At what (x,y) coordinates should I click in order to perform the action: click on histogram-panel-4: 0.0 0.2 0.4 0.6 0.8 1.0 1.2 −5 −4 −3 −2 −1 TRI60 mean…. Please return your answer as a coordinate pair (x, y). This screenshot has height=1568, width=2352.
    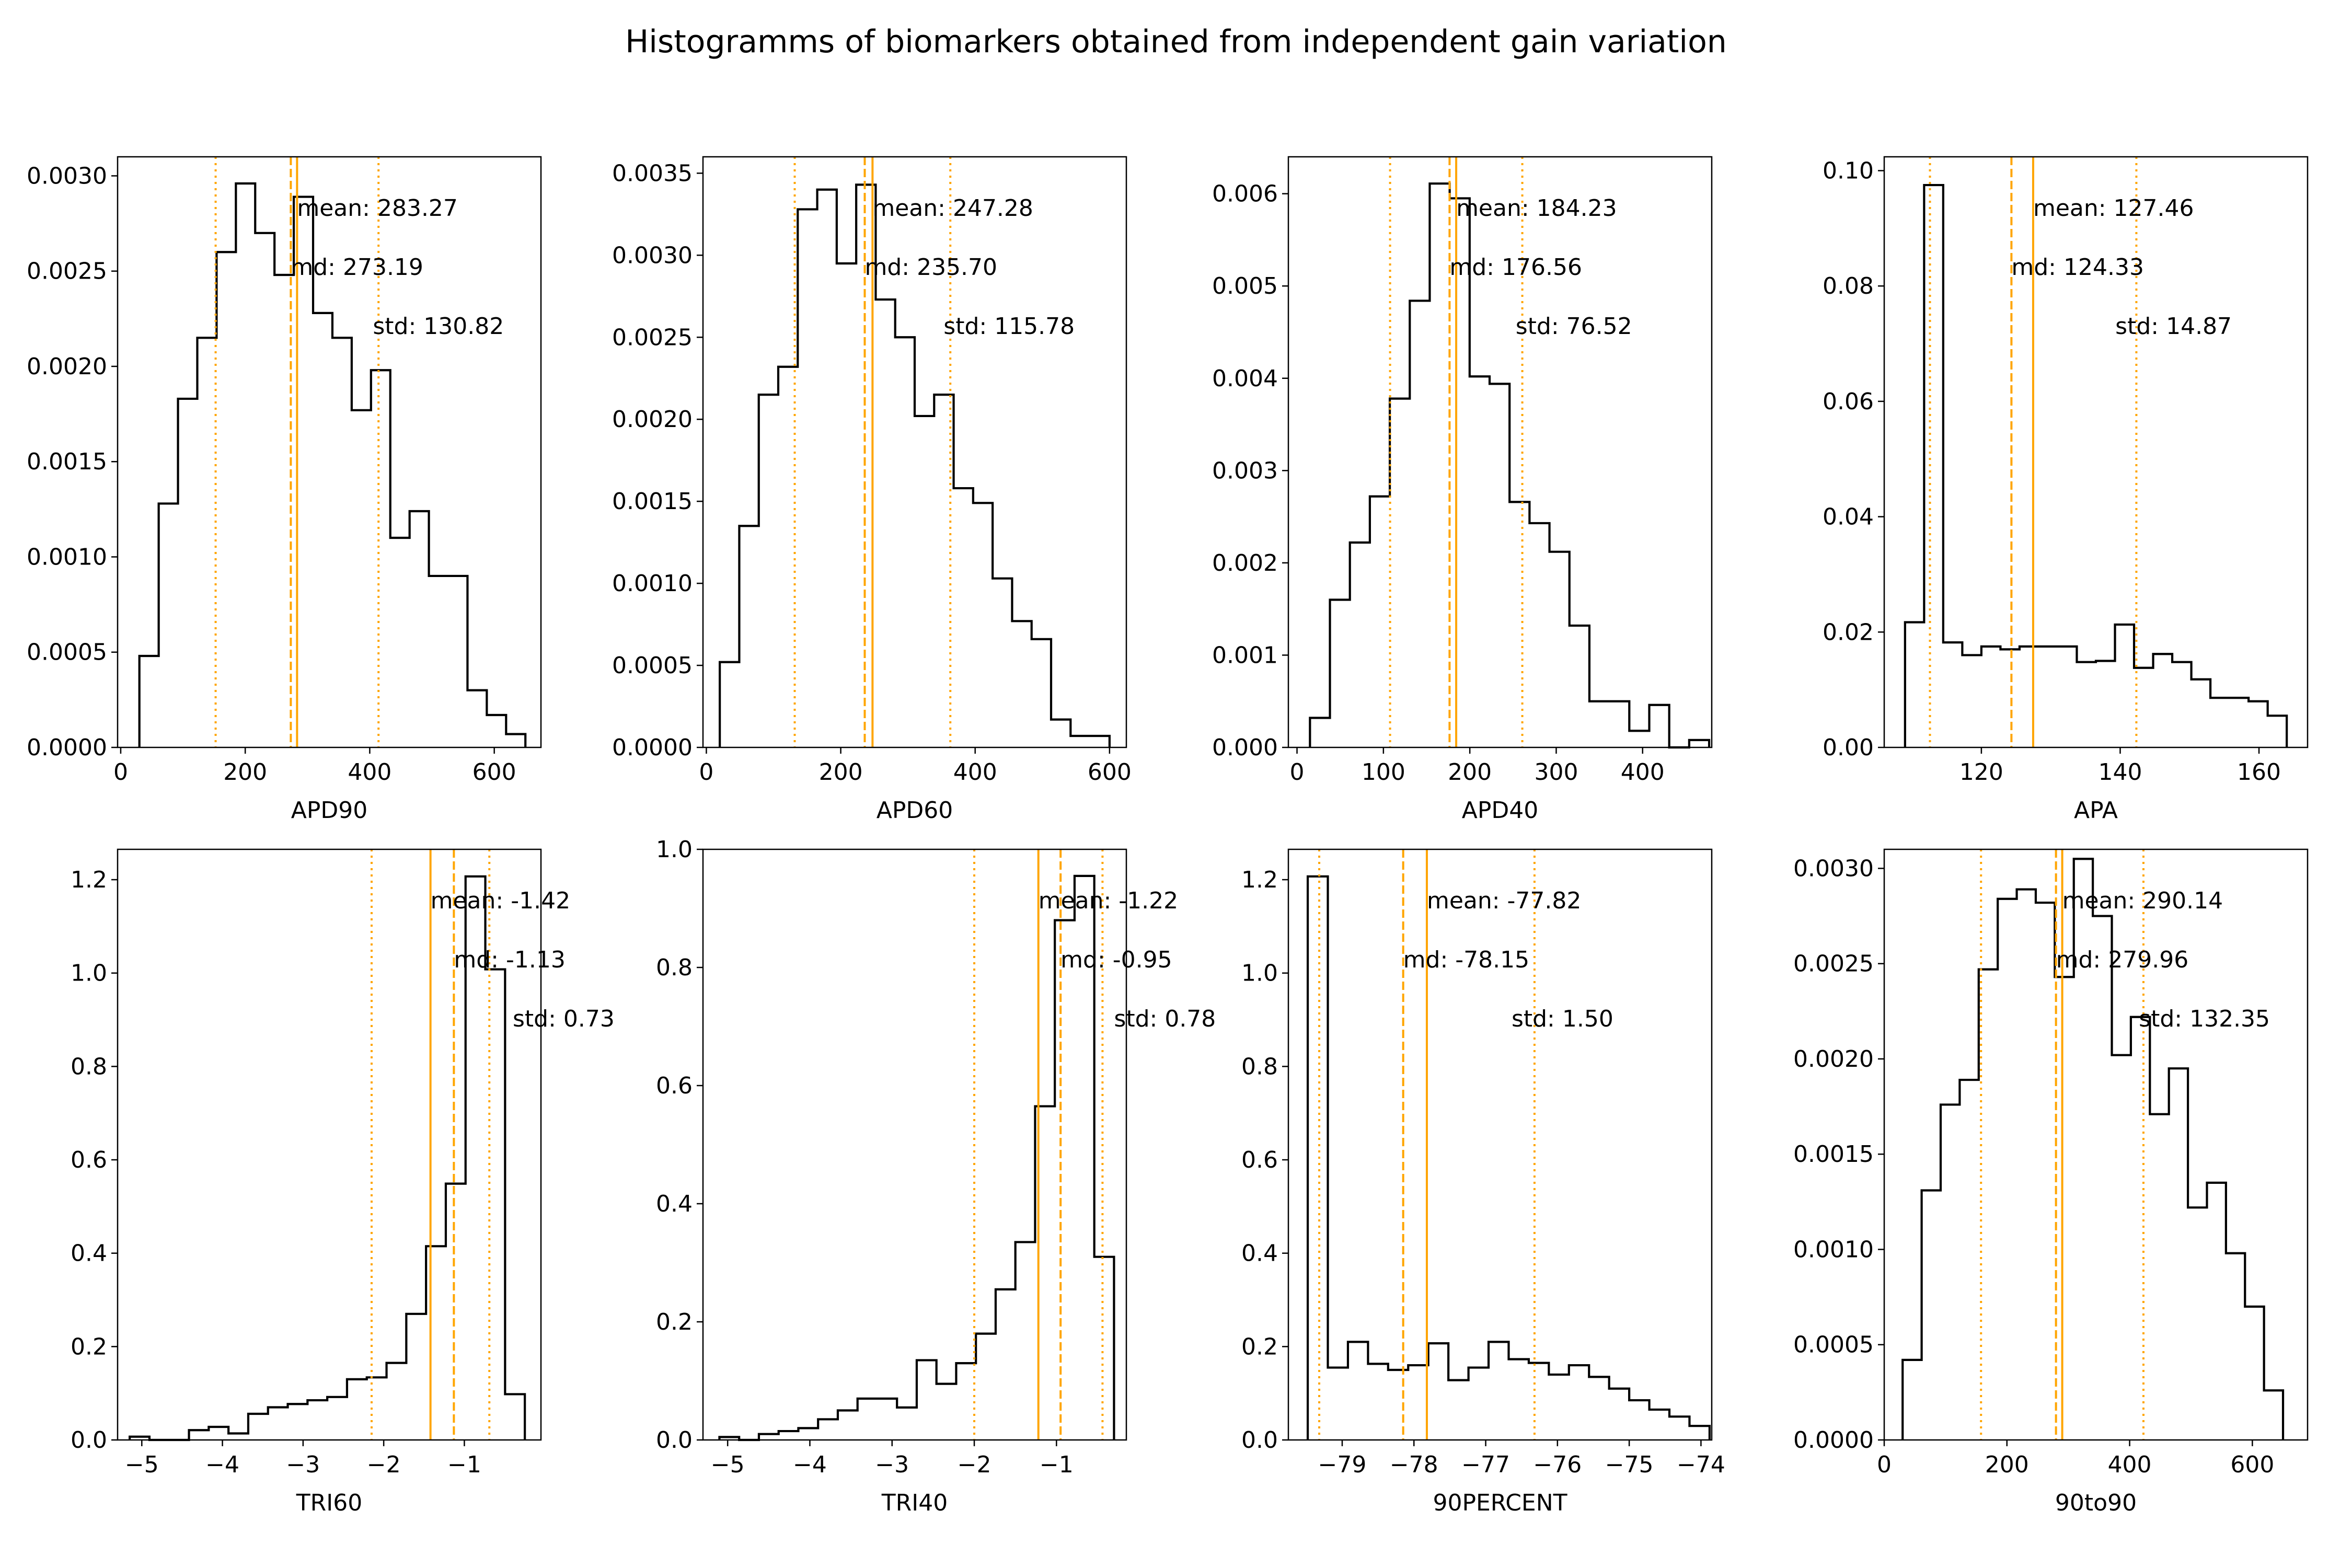
    Looking at the image, I should click on (343, 1182).